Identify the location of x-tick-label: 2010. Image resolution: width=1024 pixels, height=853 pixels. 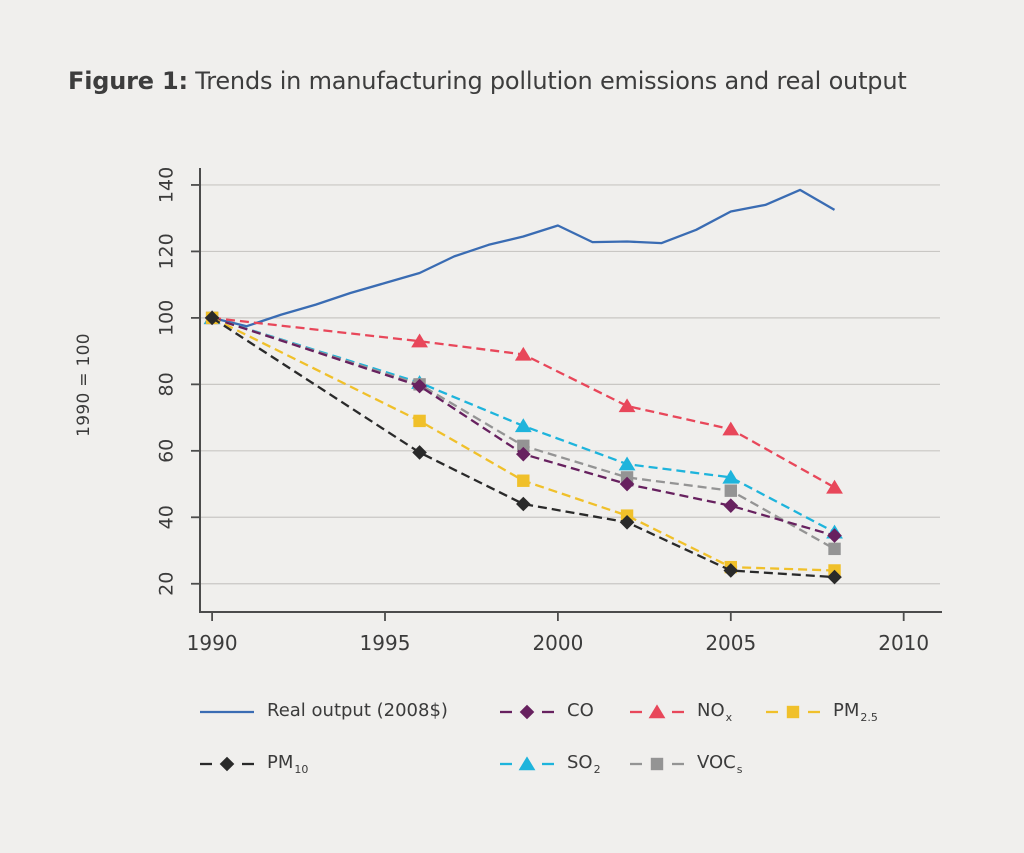
(903, 643).